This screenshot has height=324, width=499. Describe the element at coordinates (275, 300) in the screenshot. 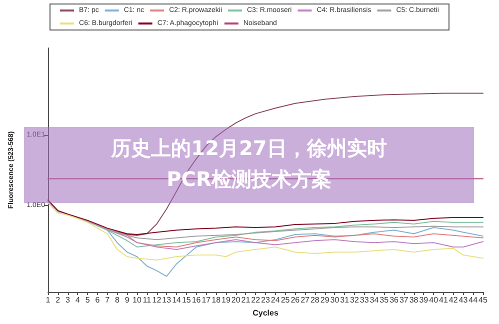

I see `x-tick-label: 24` at that location.